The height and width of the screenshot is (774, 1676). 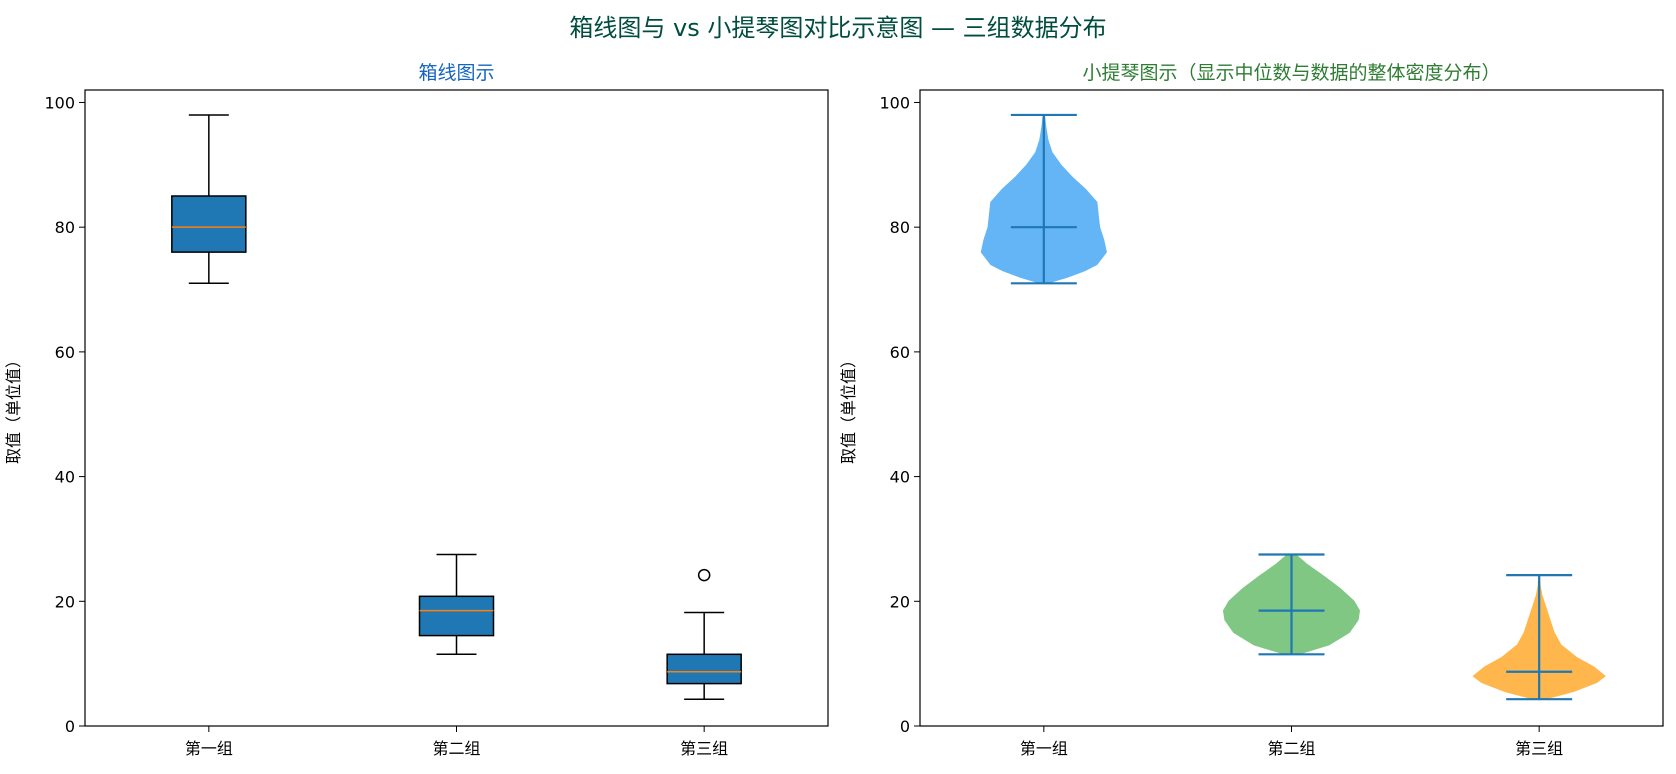 I want to click on subplot-title: 小提琴图示（显示中位数与数据的整体密度分布）, so click(x=1291, y=73).